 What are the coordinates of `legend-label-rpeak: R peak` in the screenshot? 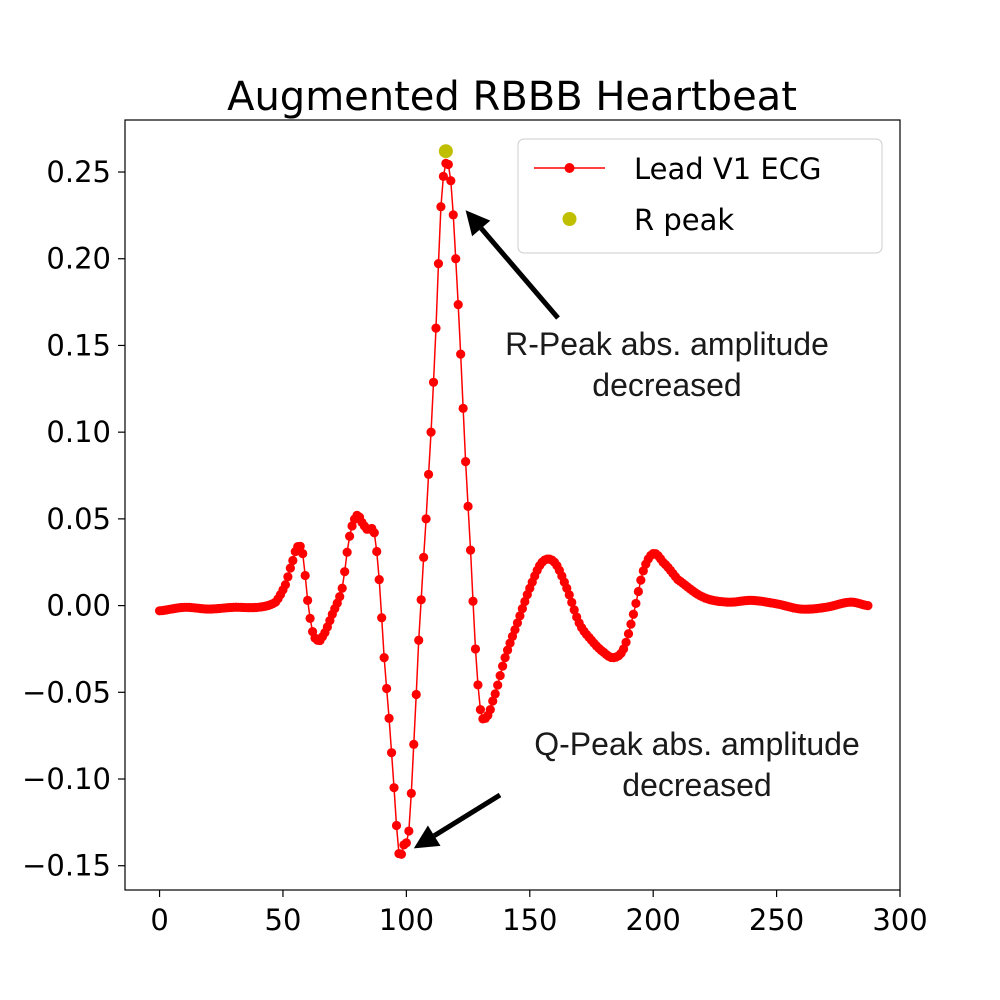 It's located at (684, 220).